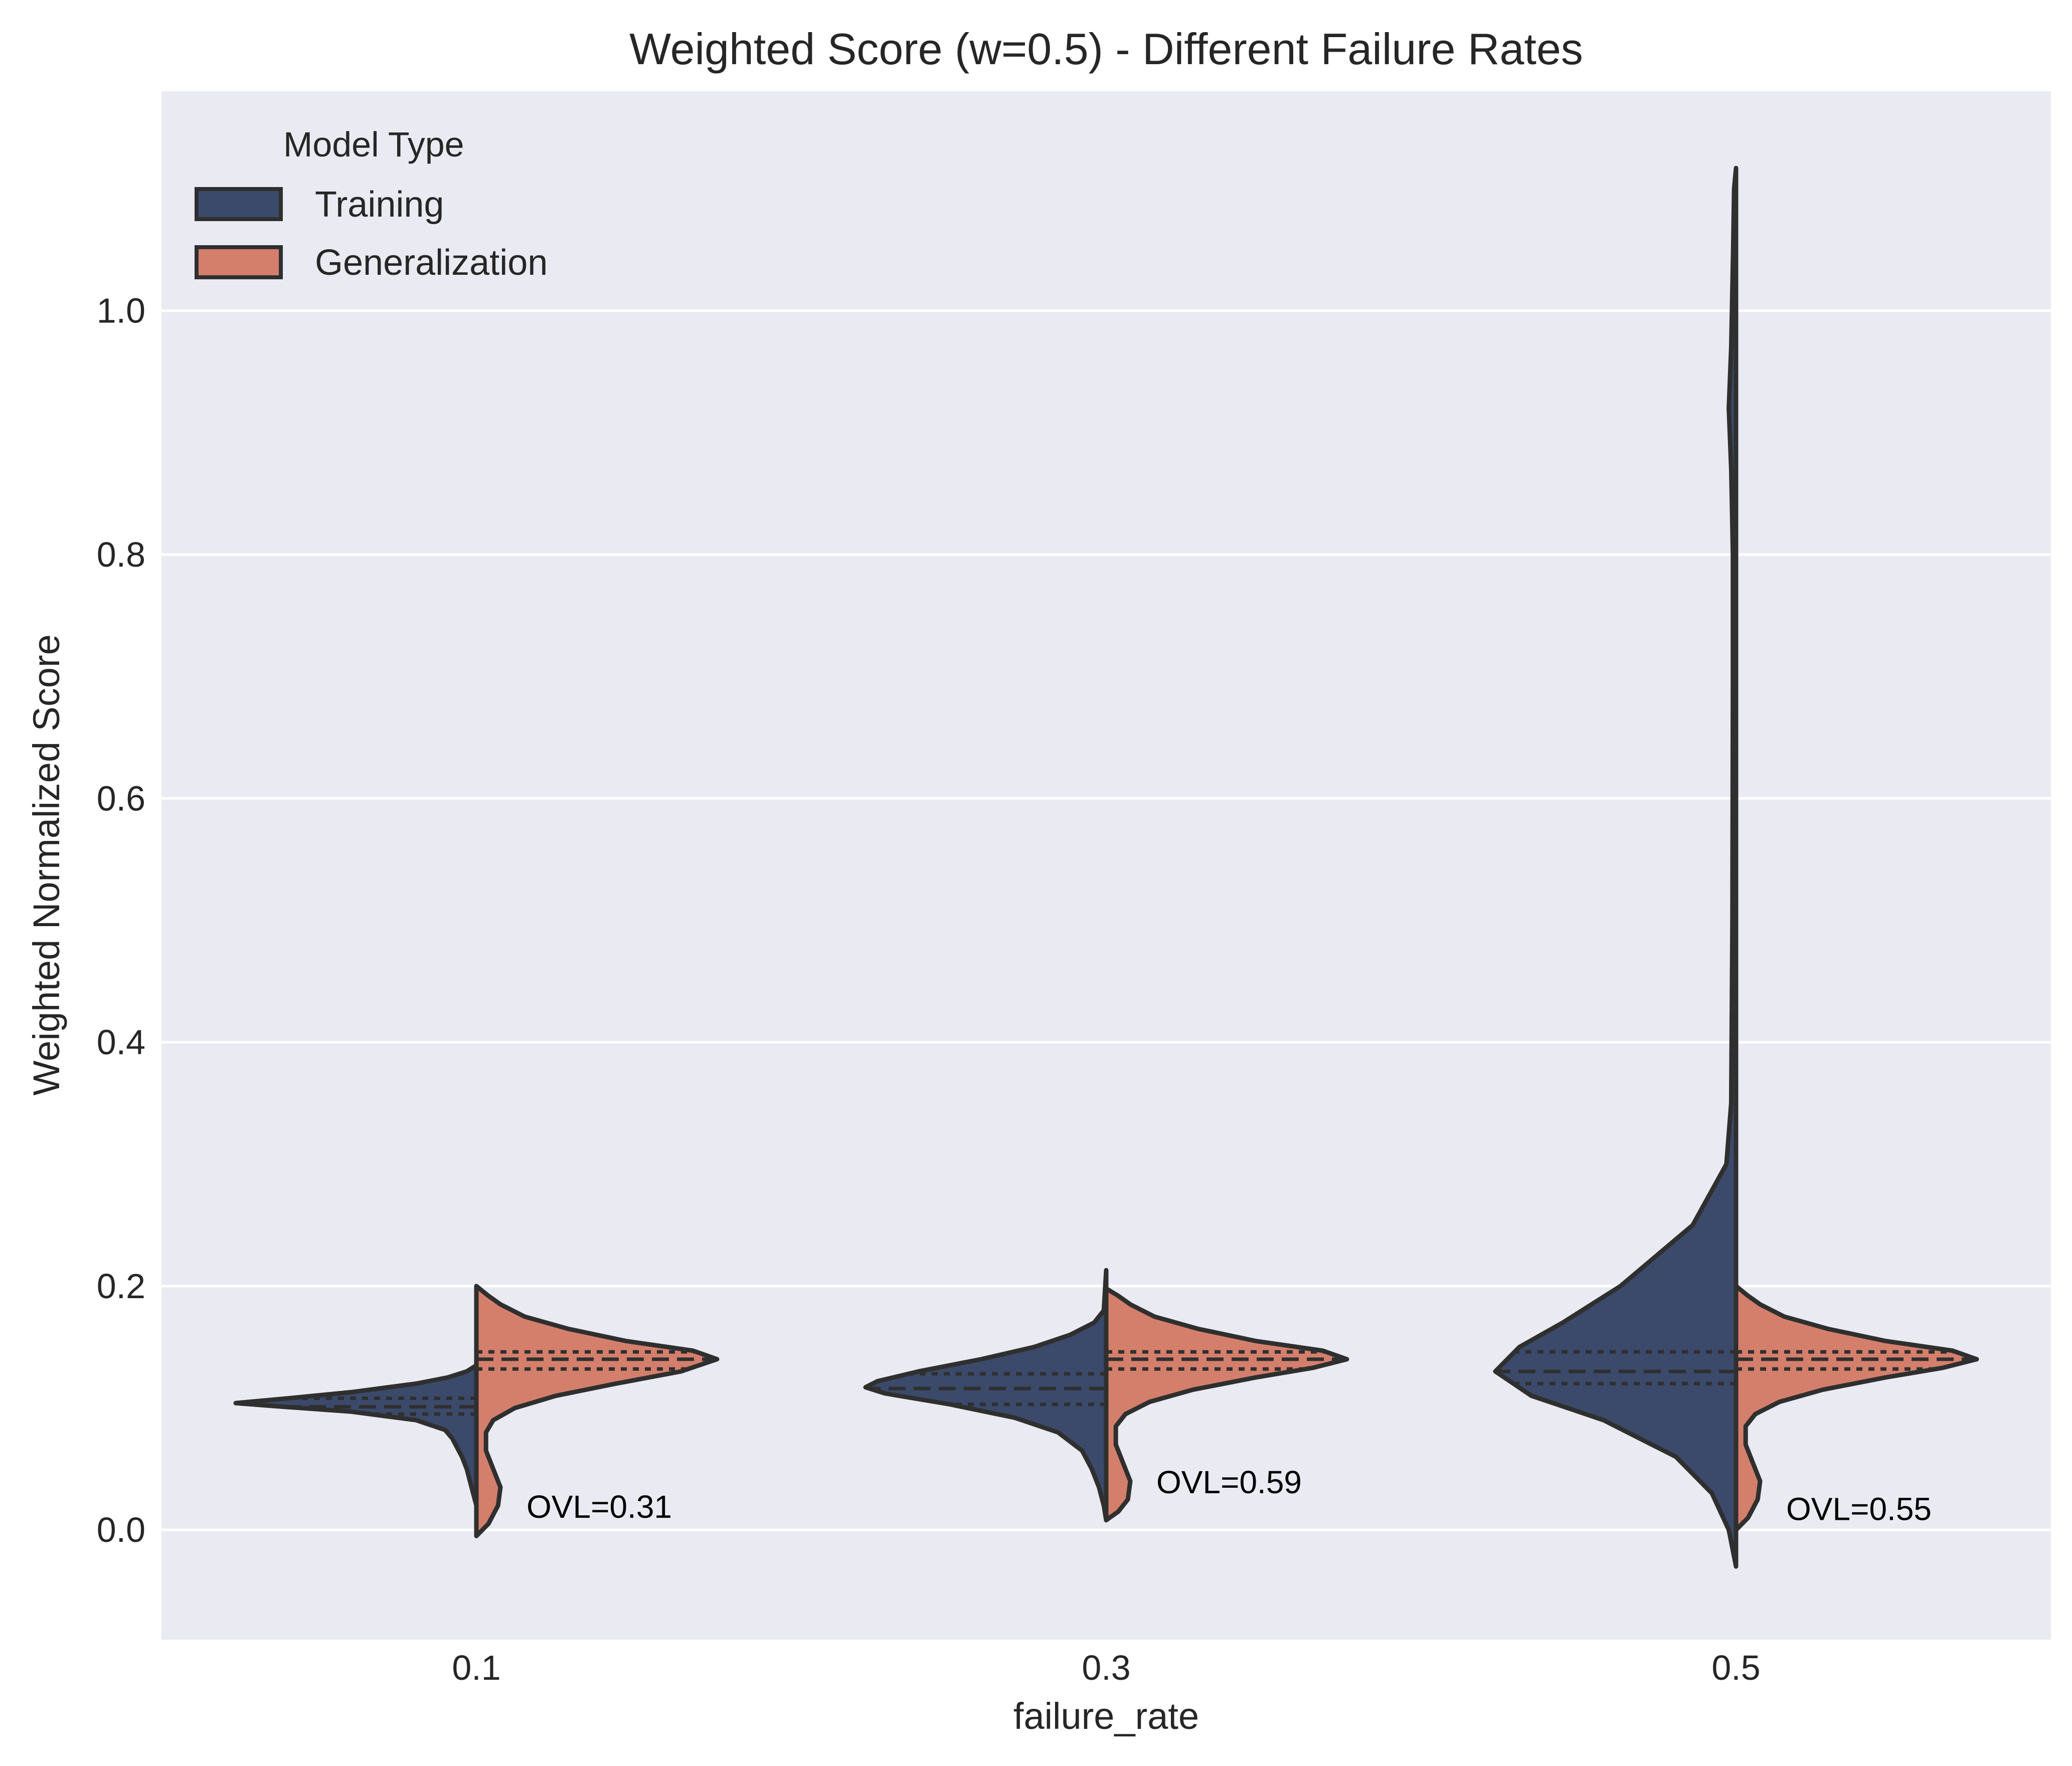 This screenshot has height=1766, width=2072. I want to click on x-axis-ticks: 0.1 0.3 0.5, so click(1106, 1667).